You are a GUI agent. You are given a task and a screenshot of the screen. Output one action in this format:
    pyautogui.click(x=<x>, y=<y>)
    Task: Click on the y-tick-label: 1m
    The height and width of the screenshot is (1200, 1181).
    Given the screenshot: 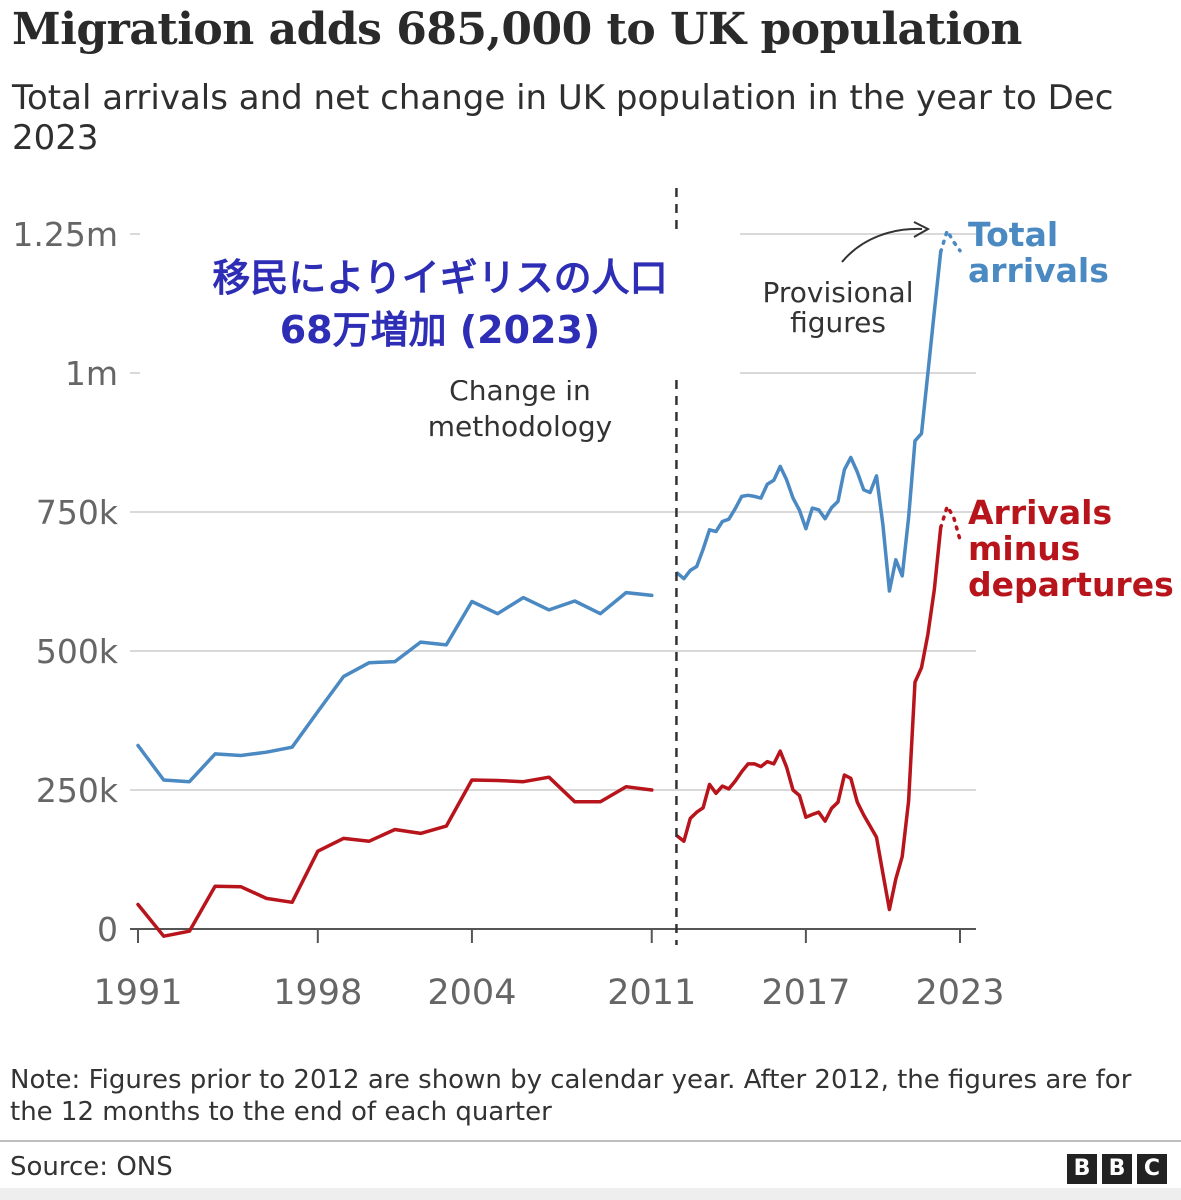 What is the action you would take?
    pyautogui.click(x=91, y=373)
    